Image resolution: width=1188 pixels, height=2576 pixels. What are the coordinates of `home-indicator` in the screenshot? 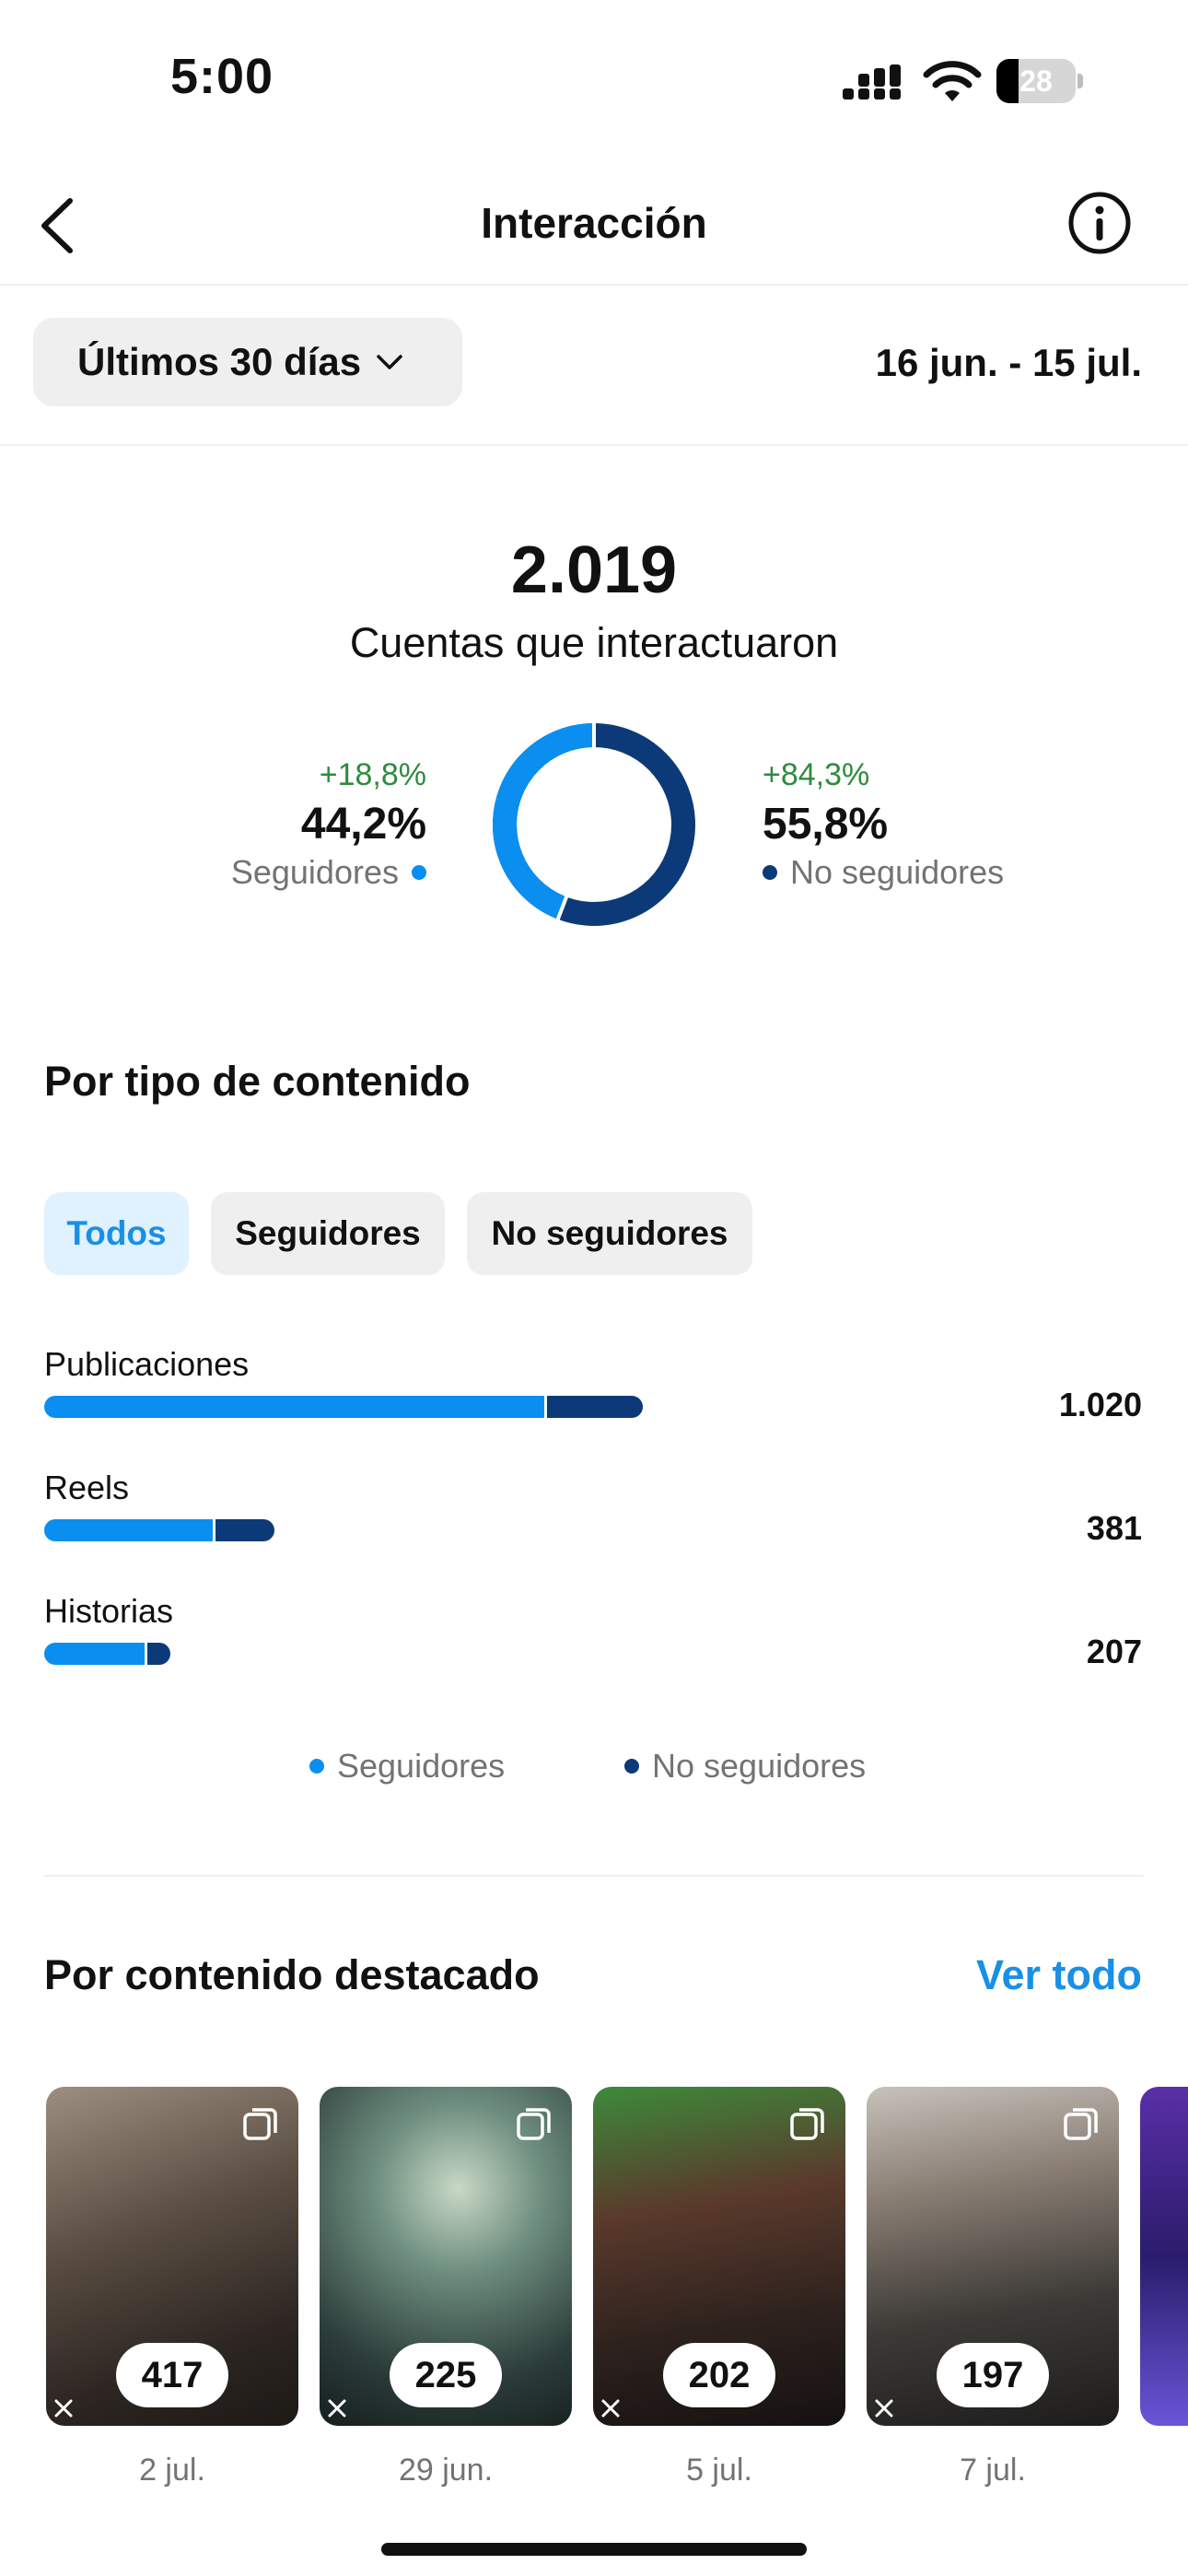 It's located at (594, 2549).